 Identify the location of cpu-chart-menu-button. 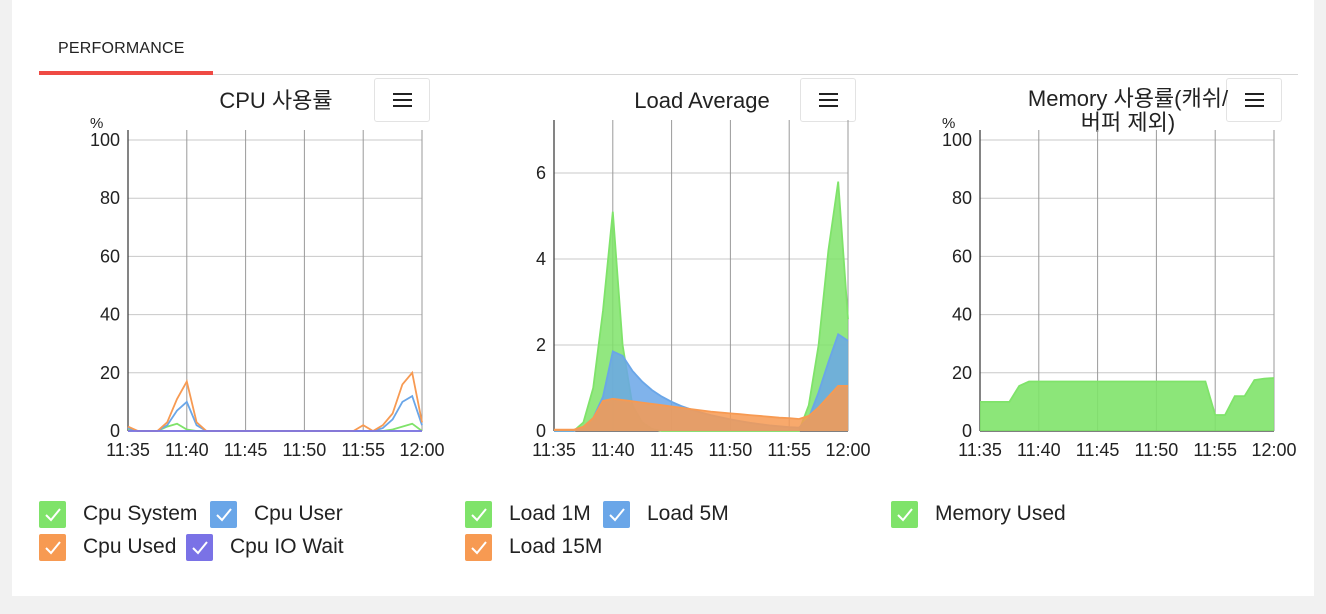
(402, 100).